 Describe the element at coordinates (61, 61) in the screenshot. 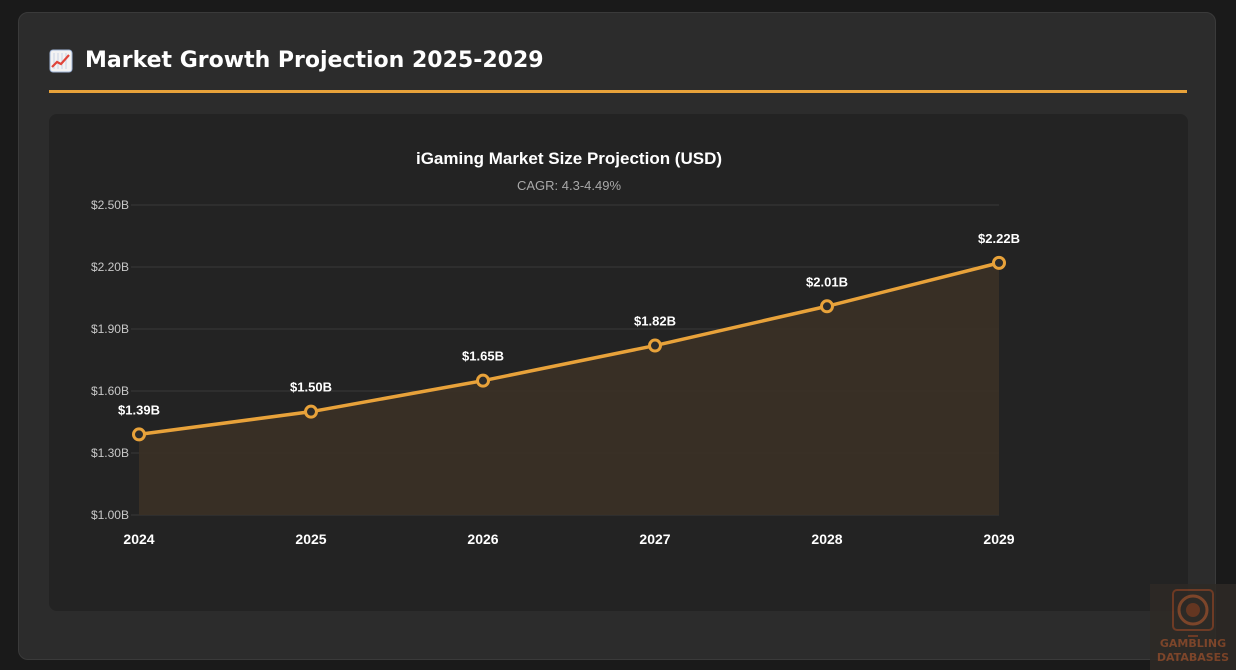

I see `chart-increasing-icon` at that location.